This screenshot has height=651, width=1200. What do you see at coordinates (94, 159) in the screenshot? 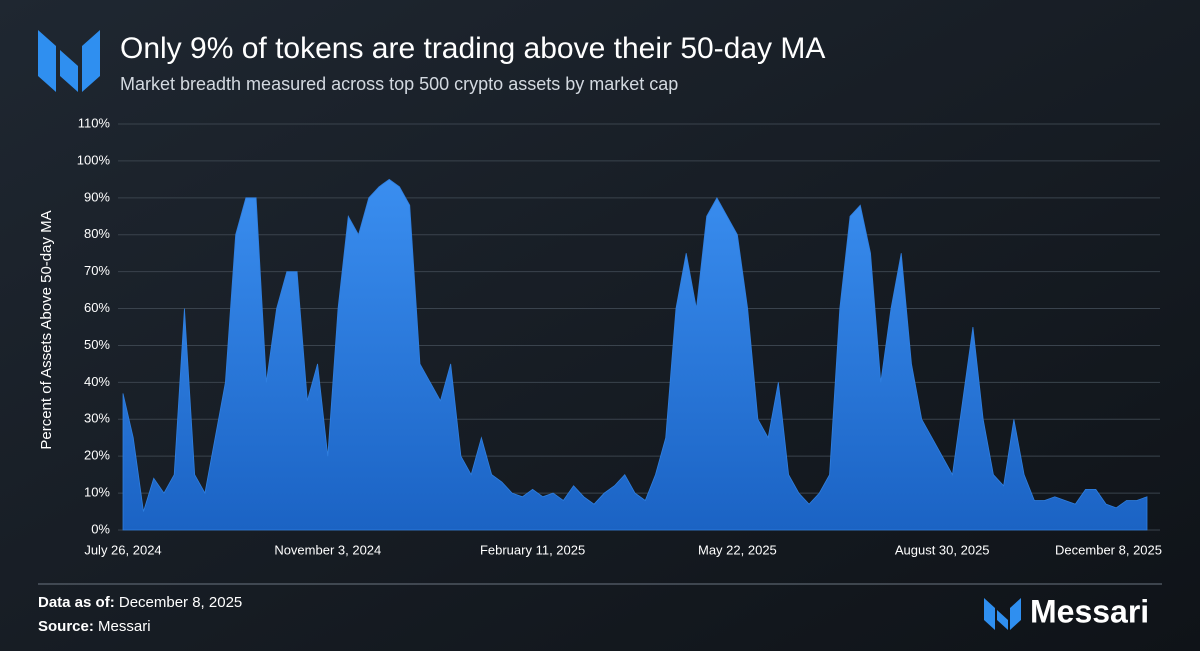
I see `y-tick-label: 100%` at bounding box center [94, 159].